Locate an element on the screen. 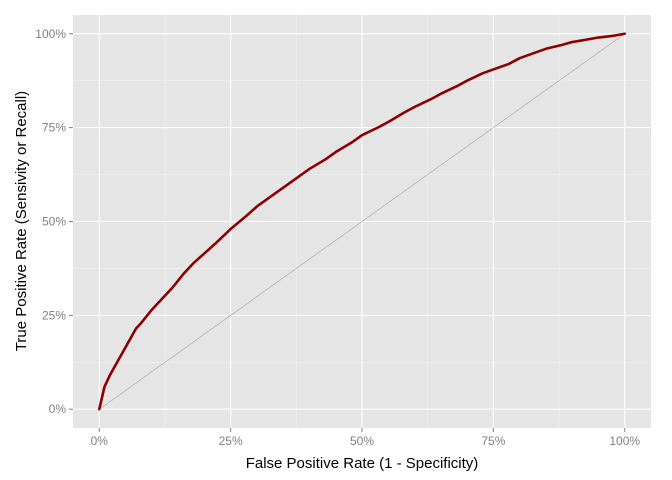 The image size is (672, 480). x-tick-label: 100% is located at coordinates (624, 441).